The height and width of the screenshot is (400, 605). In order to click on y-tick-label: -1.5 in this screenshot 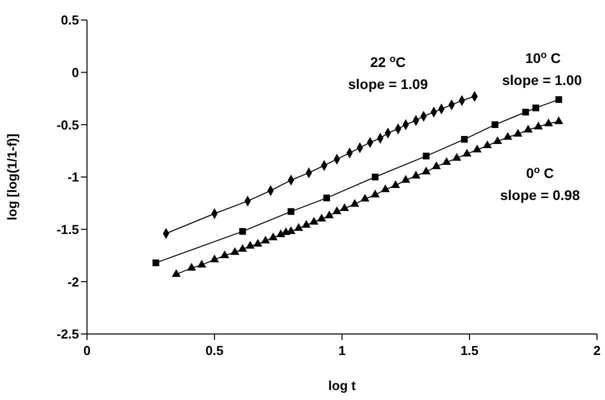, I will do `click(67, 229)`.